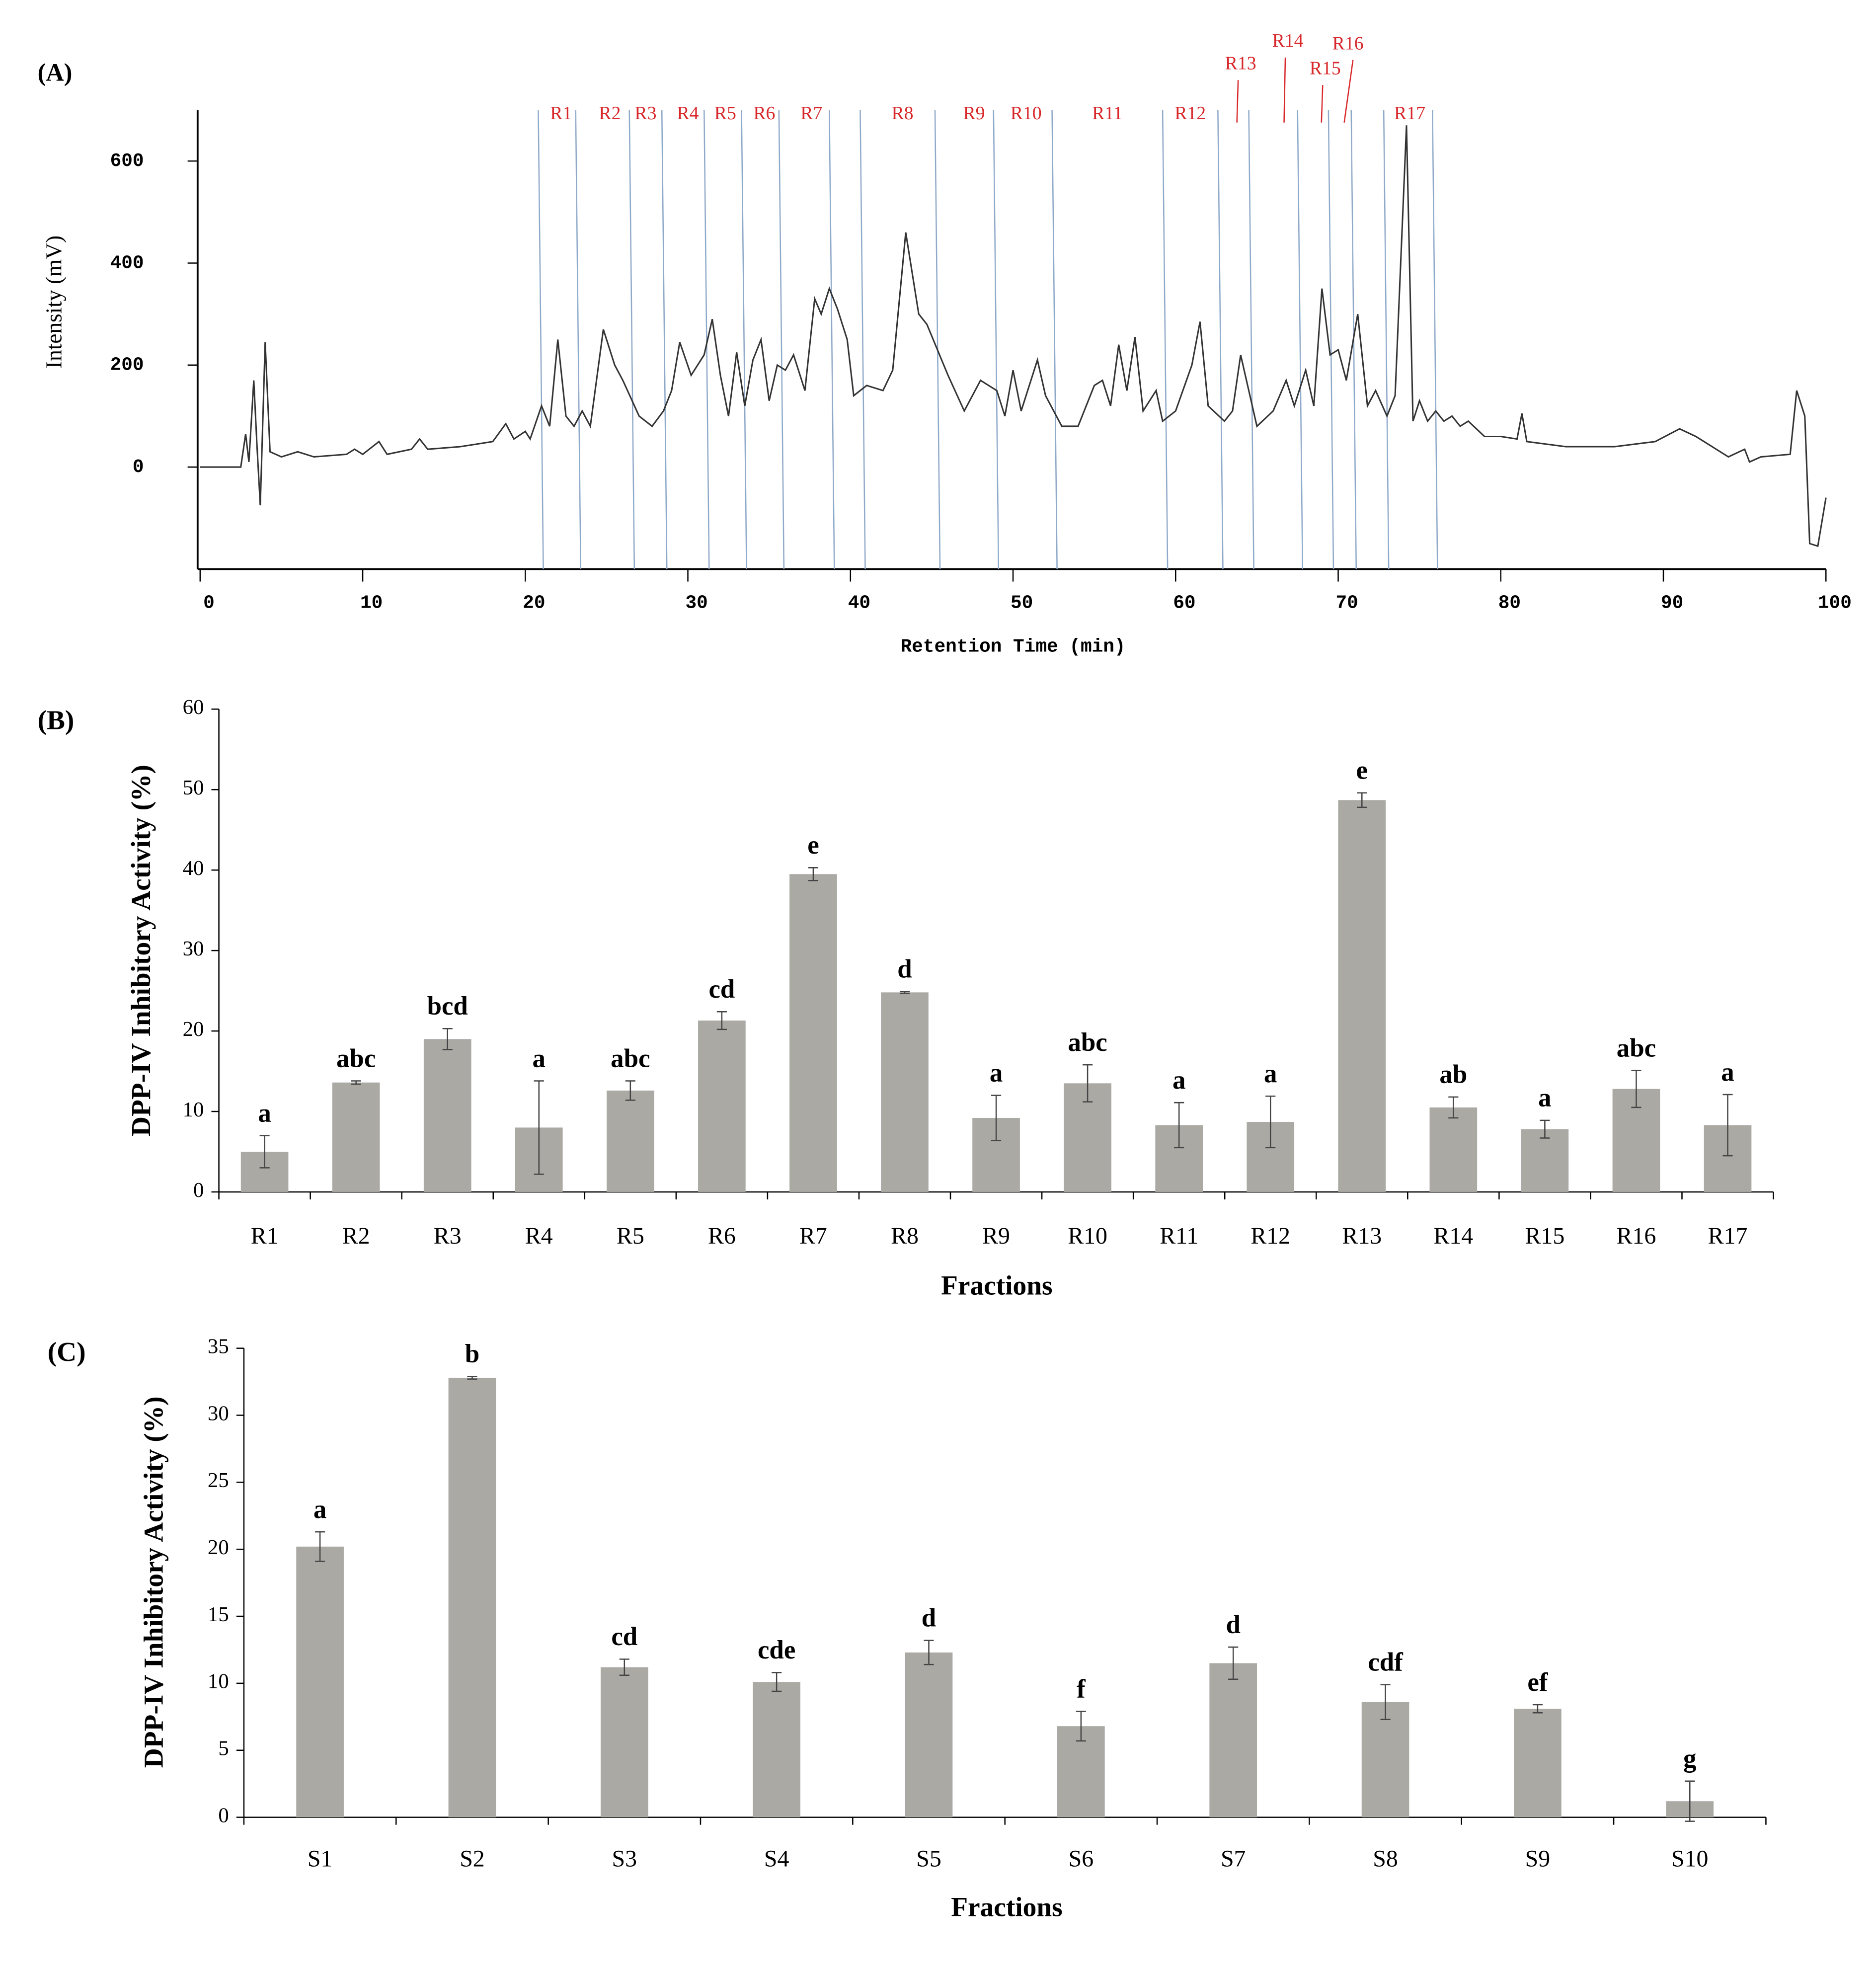 The height and width of the screenshot is (1974, 1876). Describe the element at coordinates (630, 1236) in the screenshot. I see `x-tick-label: R5` at that location.